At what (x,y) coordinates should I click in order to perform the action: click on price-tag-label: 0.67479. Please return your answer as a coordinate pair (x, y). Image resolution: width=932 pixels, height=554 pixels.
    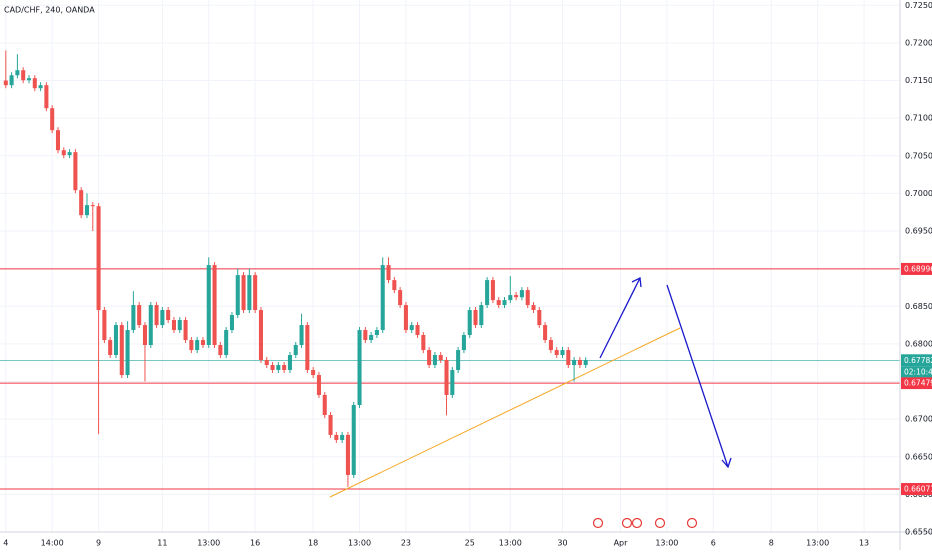
    Looking at the image, I should click on (918, 383).